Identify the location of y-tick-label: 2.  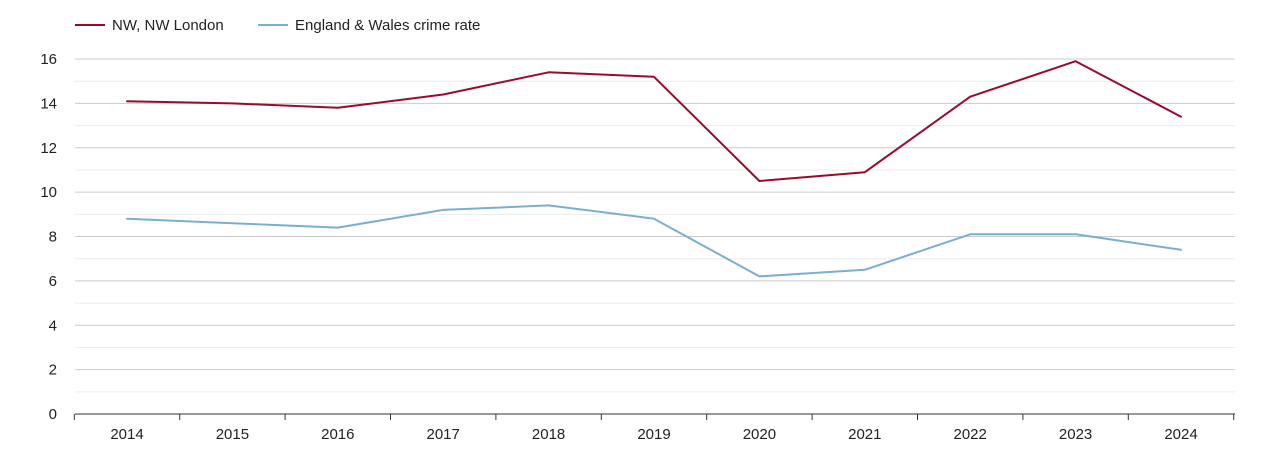
(53, 370).